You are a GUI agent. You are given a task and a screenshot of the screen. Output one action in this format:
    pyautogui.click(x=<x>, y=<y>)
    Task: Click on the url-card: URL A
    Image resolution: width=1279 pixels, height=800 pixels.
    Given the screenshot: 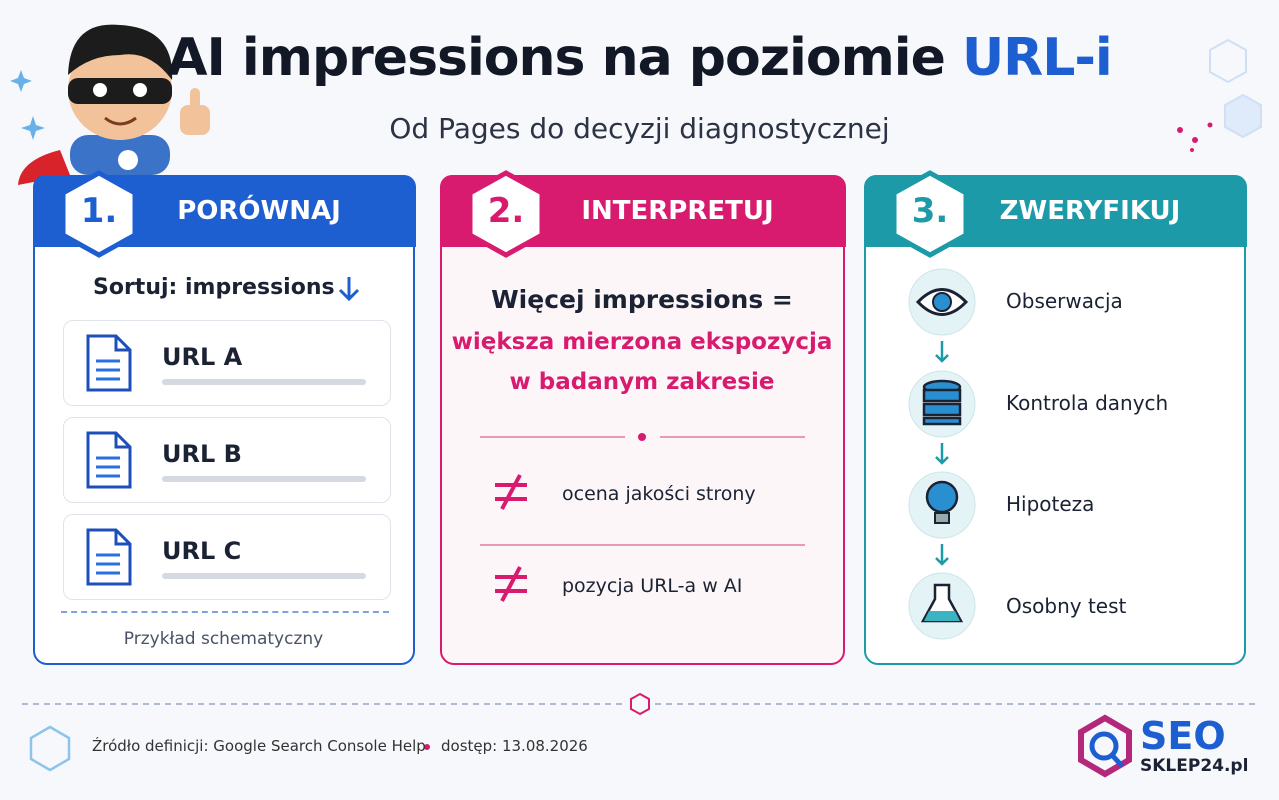 What is the action you would take?
    pyautogui.click(x=227, y=363)
    